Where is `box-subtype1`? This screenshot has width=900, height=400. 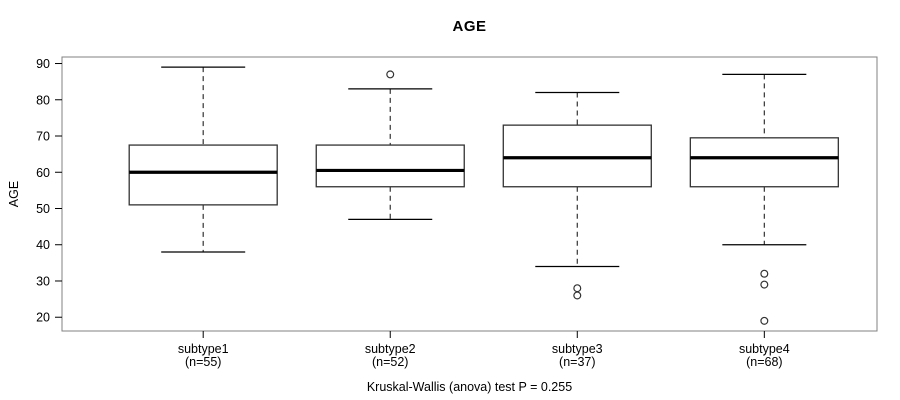 box-subtype1 is located at coordinates (203, 175).